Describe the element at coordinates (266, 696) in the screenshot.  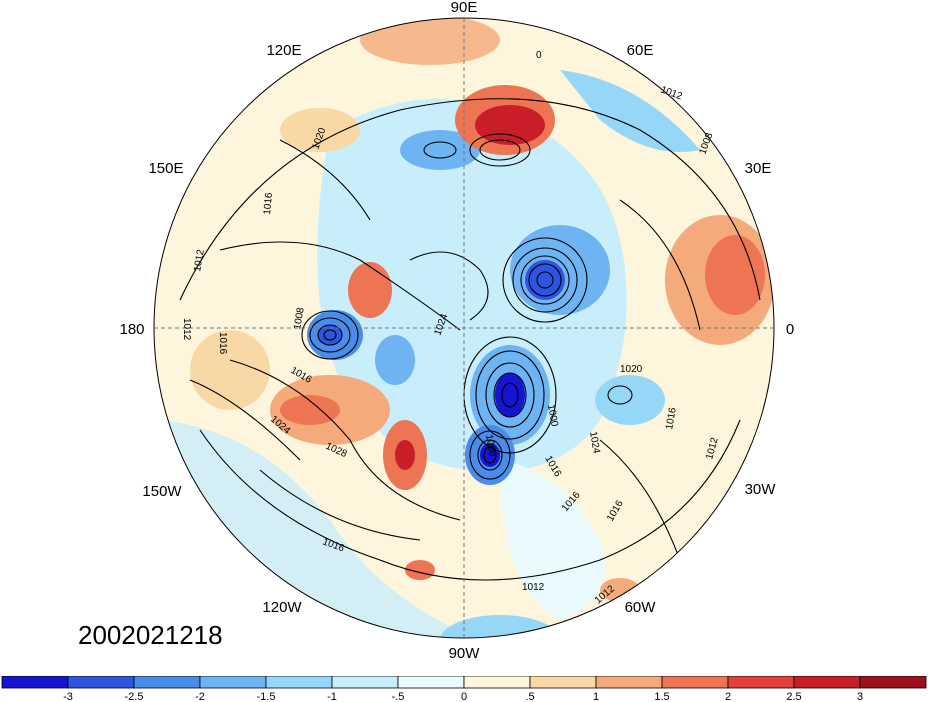
I see `colorbar-tick-label: -1.5` at that location.